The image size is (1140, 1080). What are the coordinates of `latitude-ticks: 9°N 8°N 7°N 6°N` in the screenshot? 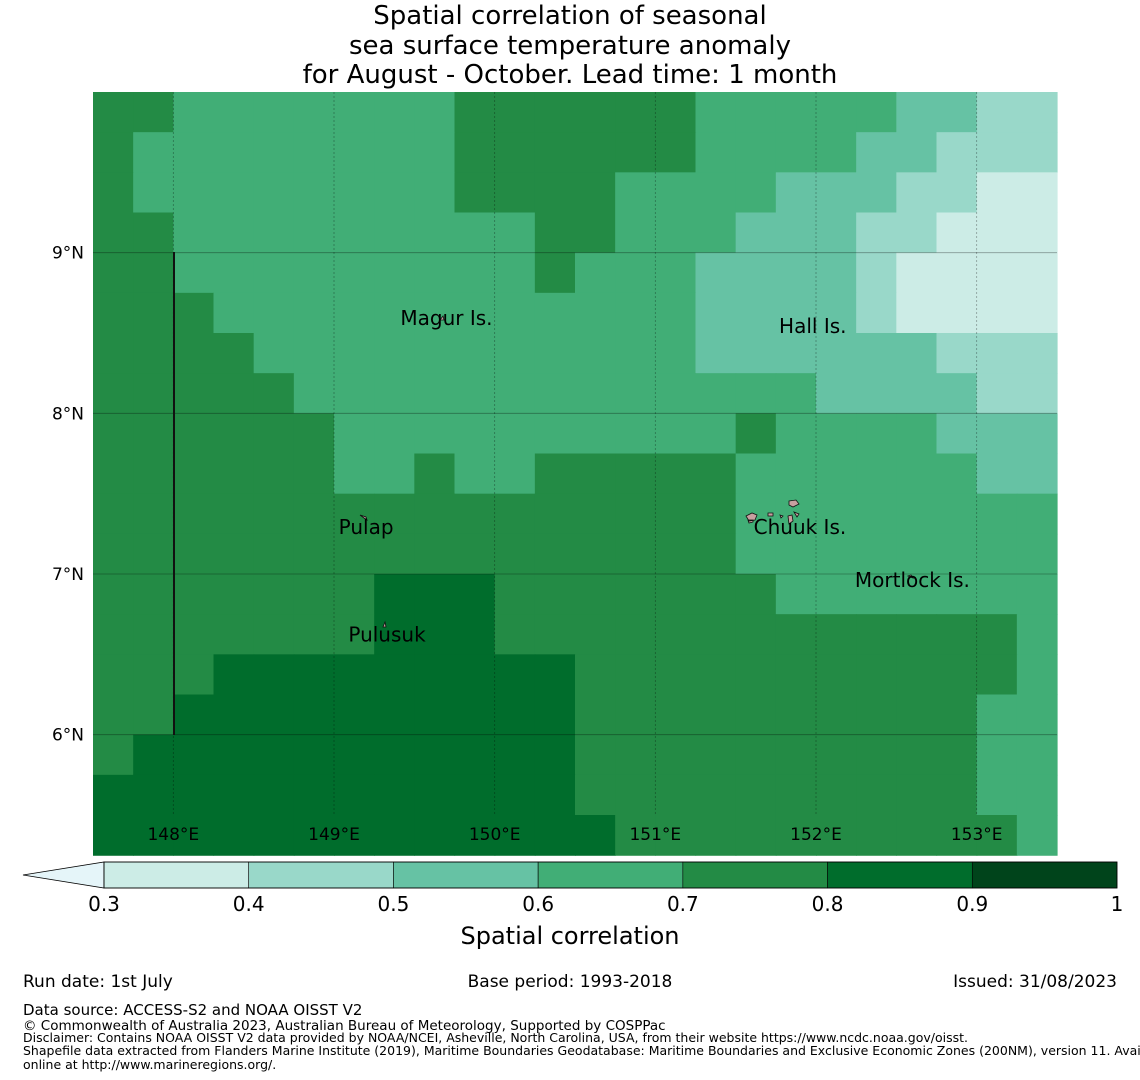 It's located at (68, 495).